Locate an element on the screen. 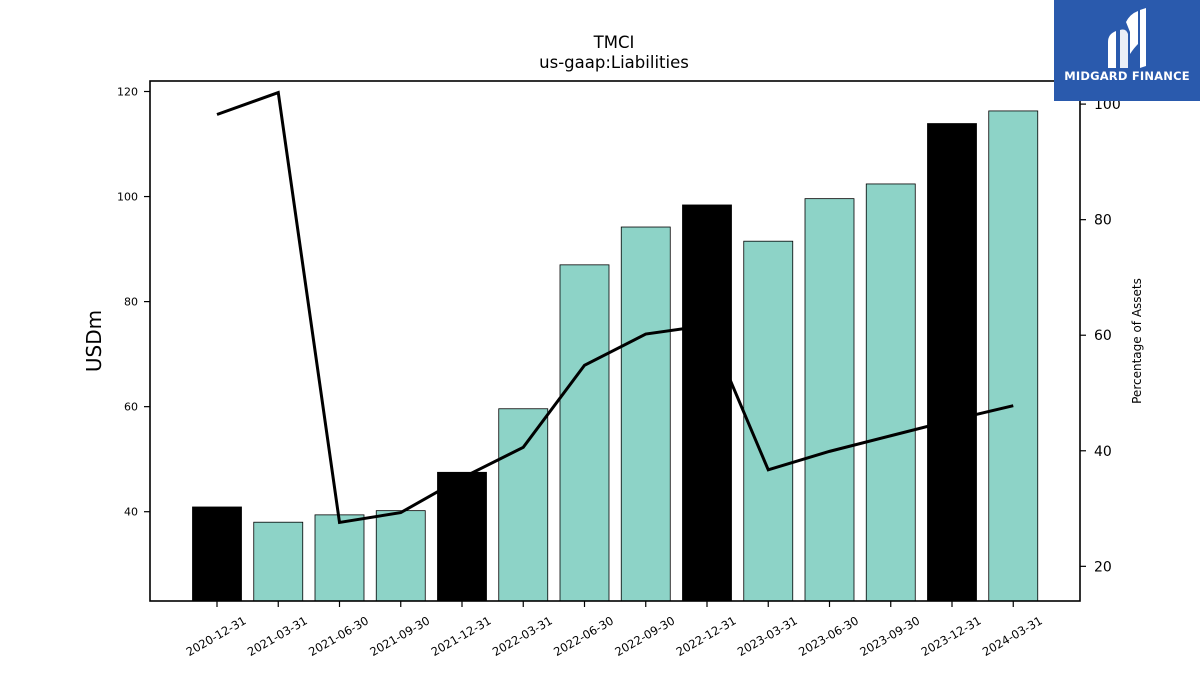  brand-logo: MIDGARD FINANCE is located at coordinates (1127, 50).